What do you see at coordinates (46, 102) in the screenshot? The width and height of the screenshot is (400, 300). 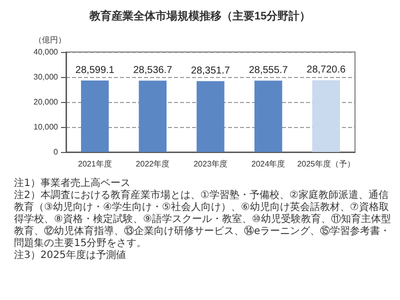 I see `y-tick-label: 20,000` at bounding box center [46, 102].